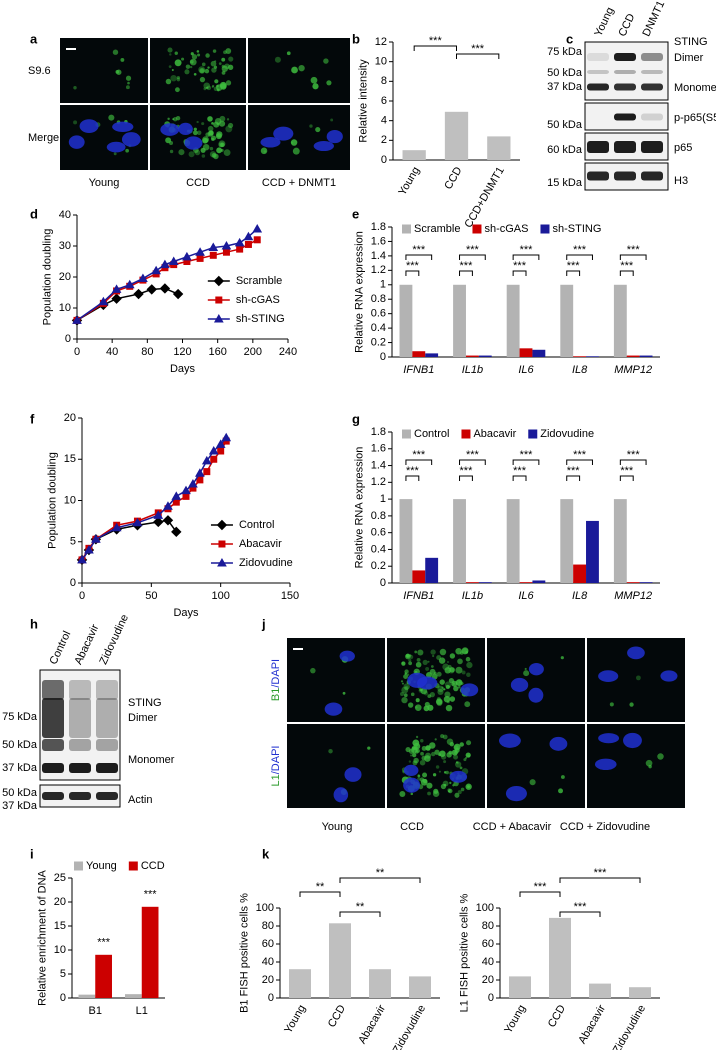 This screenshot has width=716, height=1050. What do you see at coordinates (63, 974) in the screenshot?
I see `y-tick-label: 5` at bounding box center [63, 974].